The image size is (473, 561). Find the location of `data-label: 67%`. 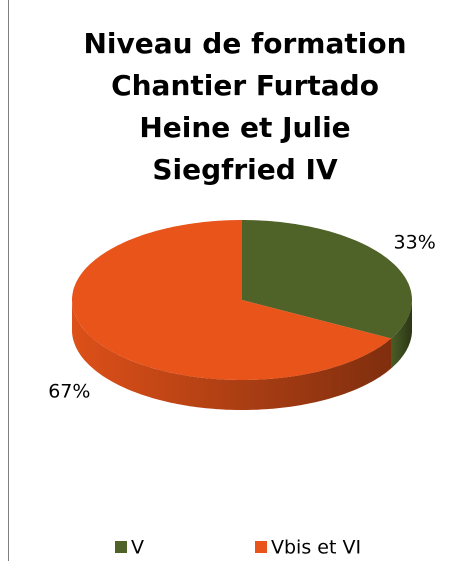

data-label: 67% is located at coordinates (69, 391).